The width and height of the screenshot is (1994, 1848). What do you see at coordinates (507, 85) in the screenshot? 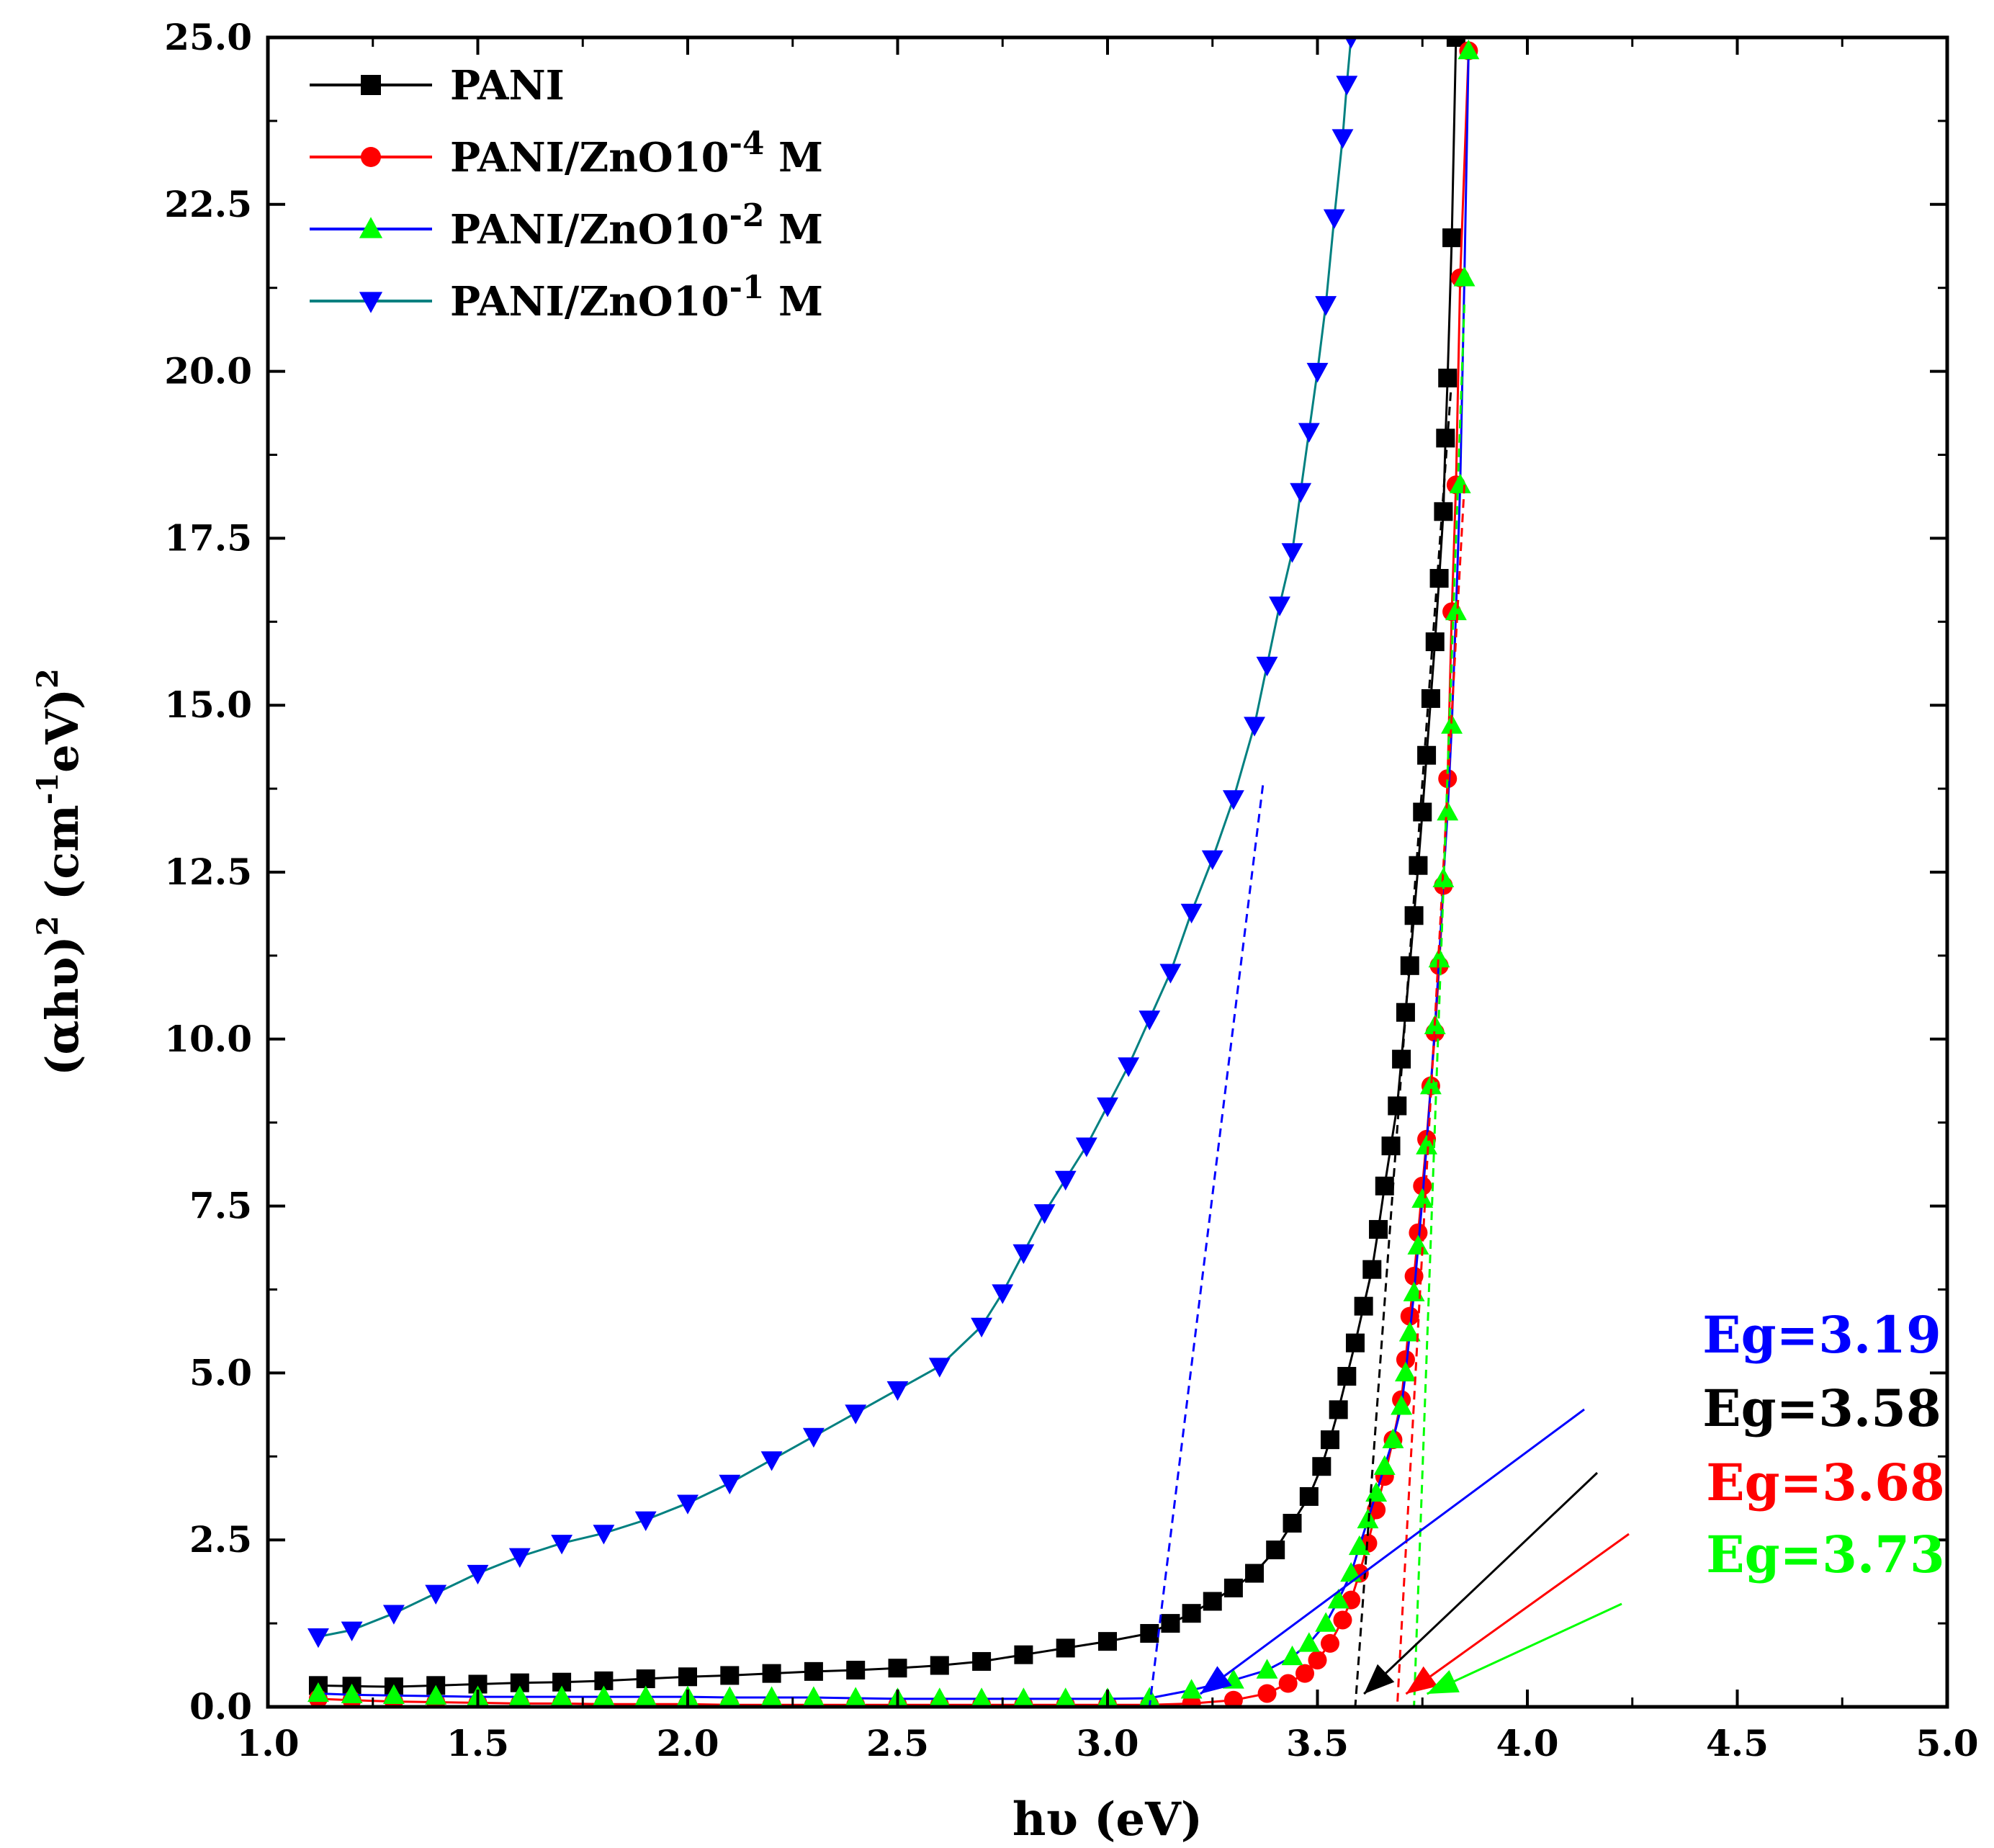
I see `legend-label: PANI` at bounding box center [507, 85].